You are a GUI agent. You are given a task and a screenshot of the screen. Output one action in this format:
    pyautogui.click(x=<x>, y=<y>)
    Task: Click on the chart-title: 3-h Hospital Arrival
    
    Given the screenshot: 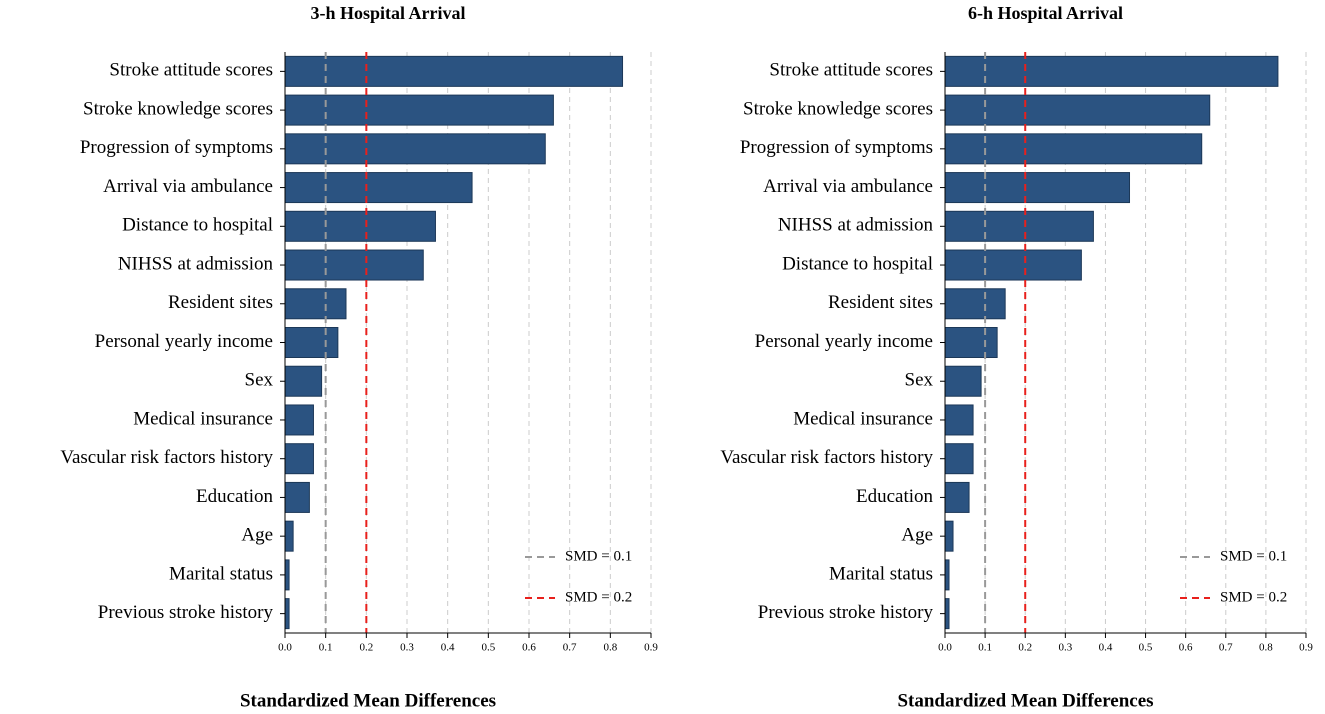 What is the action you would take?
    pyautogui.click(x=387, y=13)
    